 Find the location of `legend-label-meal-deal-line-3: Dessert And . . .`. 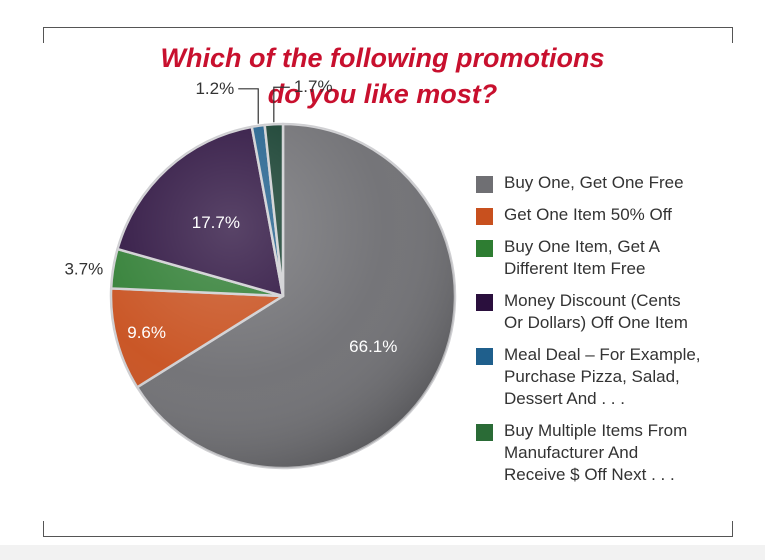

legend-label-meal-deal-line-3: Dessert And . . . is located at coordinates (564, 398).